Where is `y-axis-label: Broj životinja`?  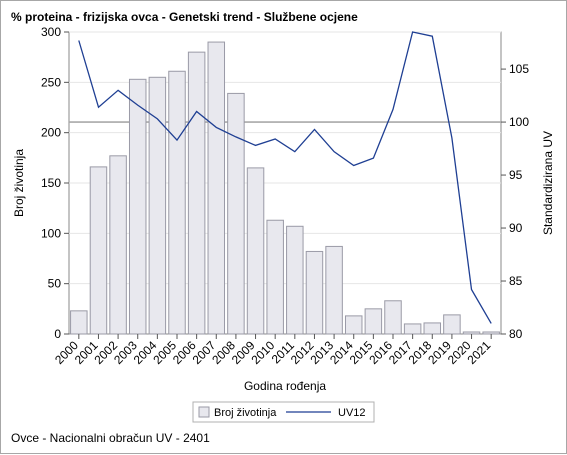
y-axis-label: Broj životinja is located at coordinates (19, 183).